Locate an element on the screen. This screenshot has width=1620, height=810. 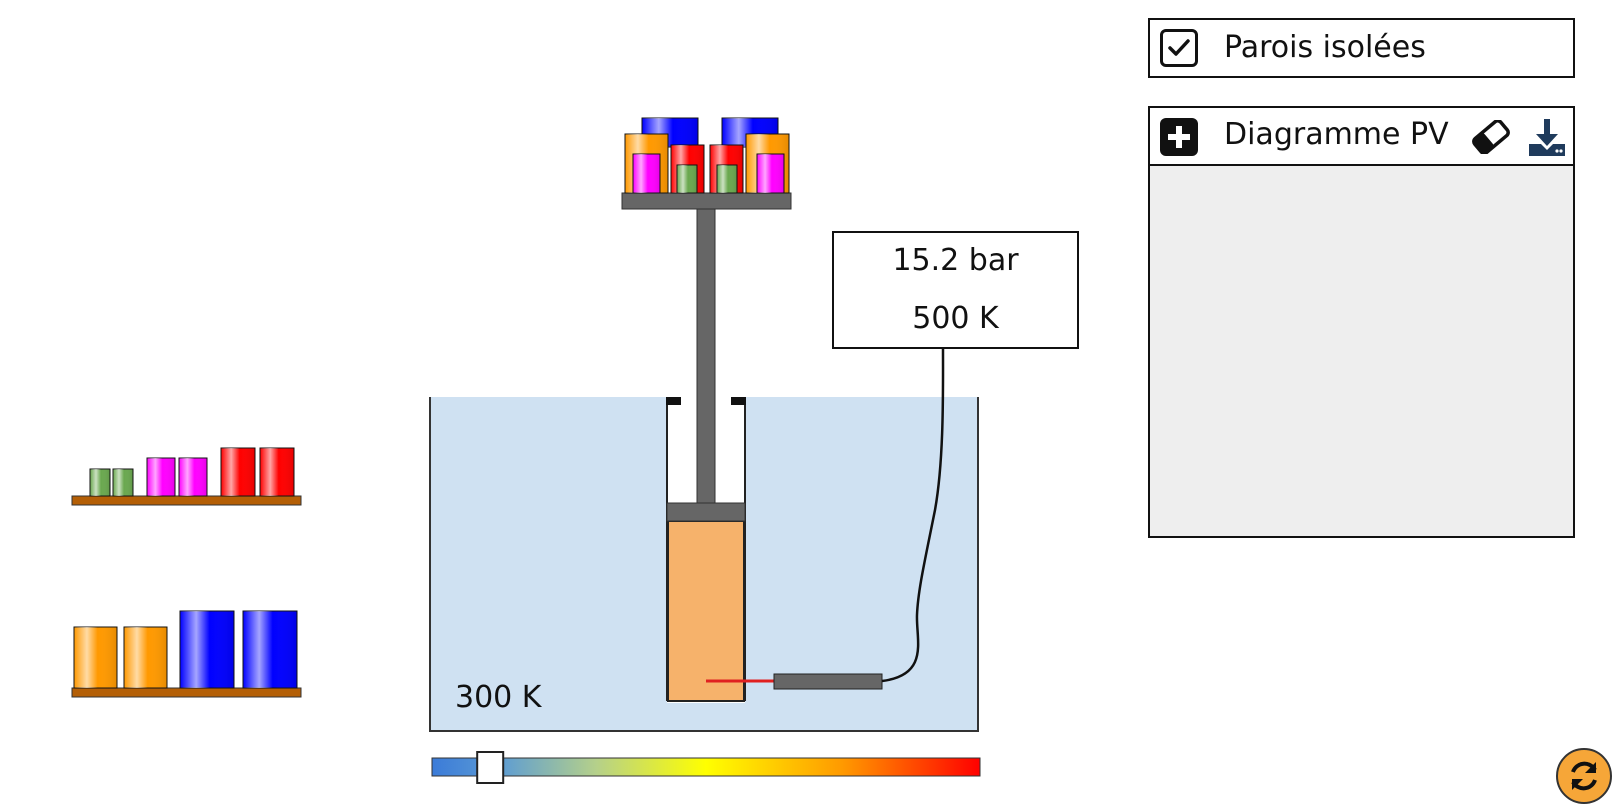
cylinder-stop-right is located at coordinates (738, 401).